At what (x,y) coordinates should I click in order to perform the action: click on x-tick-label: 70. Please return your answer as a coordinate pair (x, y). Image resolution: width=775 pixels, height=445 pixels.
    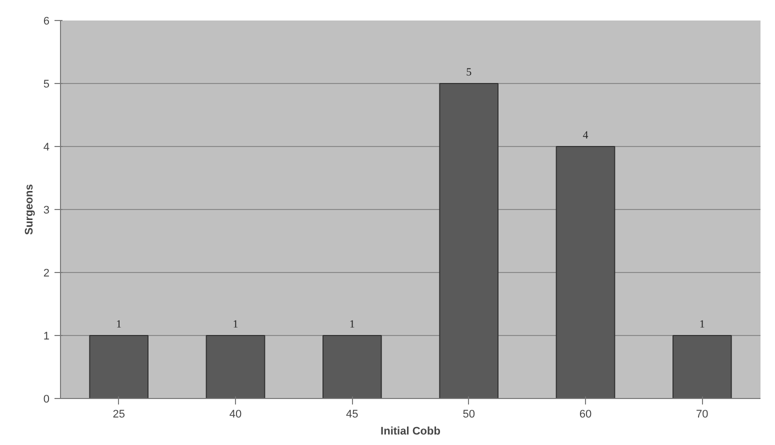
    Looking at the image, I should click on (702, 414).